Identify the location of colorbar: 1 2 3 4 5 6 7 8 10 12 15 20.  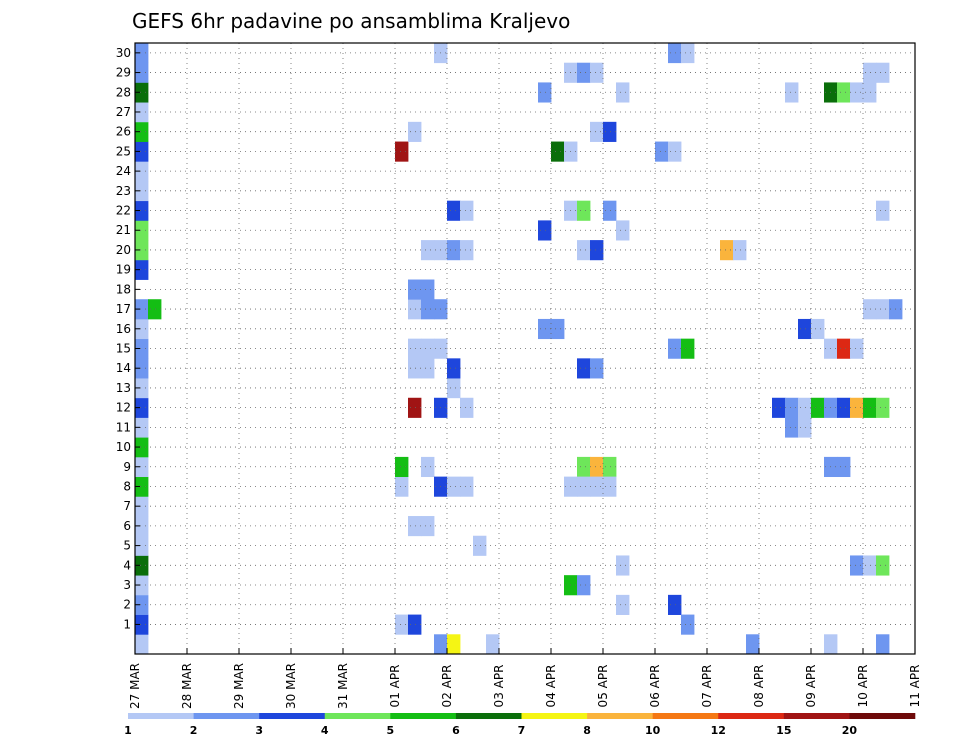
(520, 725).